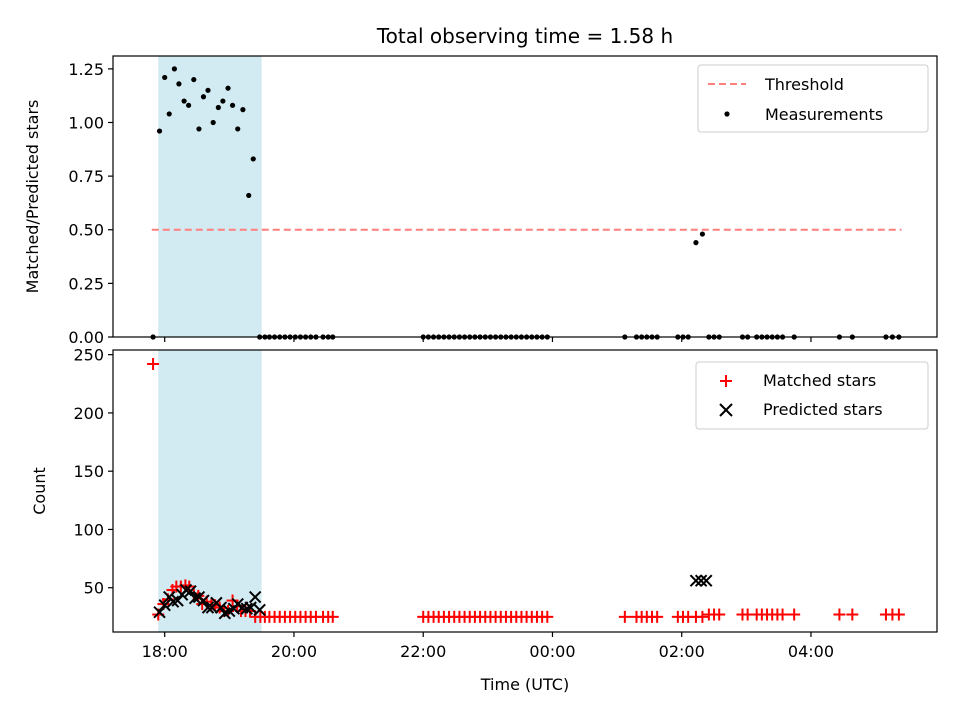 This screenshot has height=720, width=960. I want to click on predicted-stars-points, so click(433, 597).